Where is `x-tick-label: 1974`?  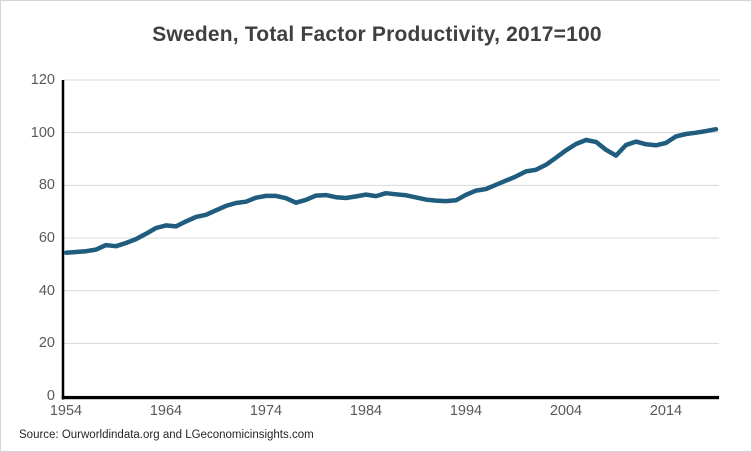 x-tick-label: 1974 is located at coordinates (266, 411).